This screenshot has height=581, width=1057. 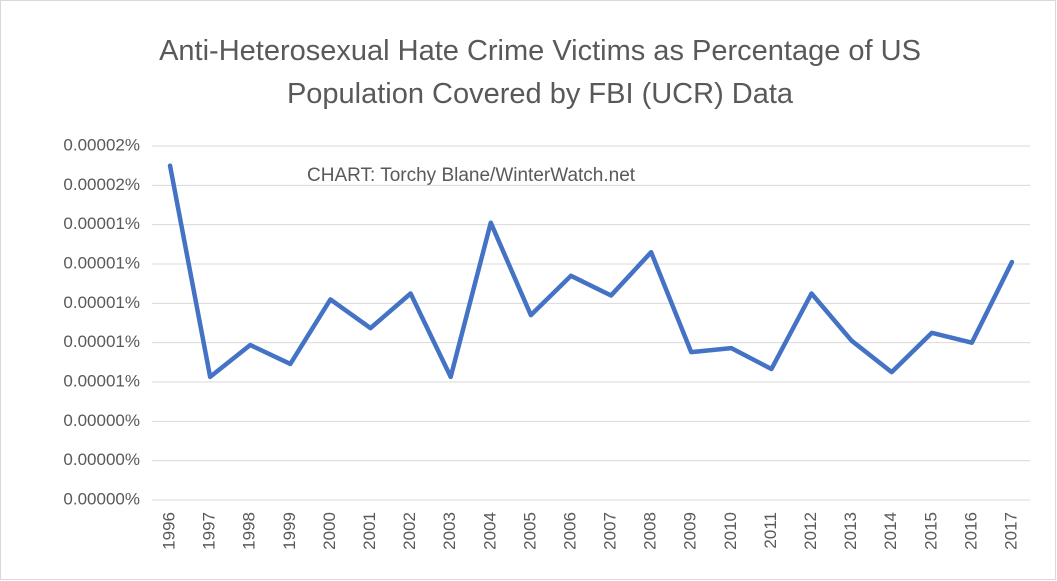 What do you see at coordinates (810, 531) in the screenshot?
I see `x-tick-label: 2012` at bounding box center [810, 531].